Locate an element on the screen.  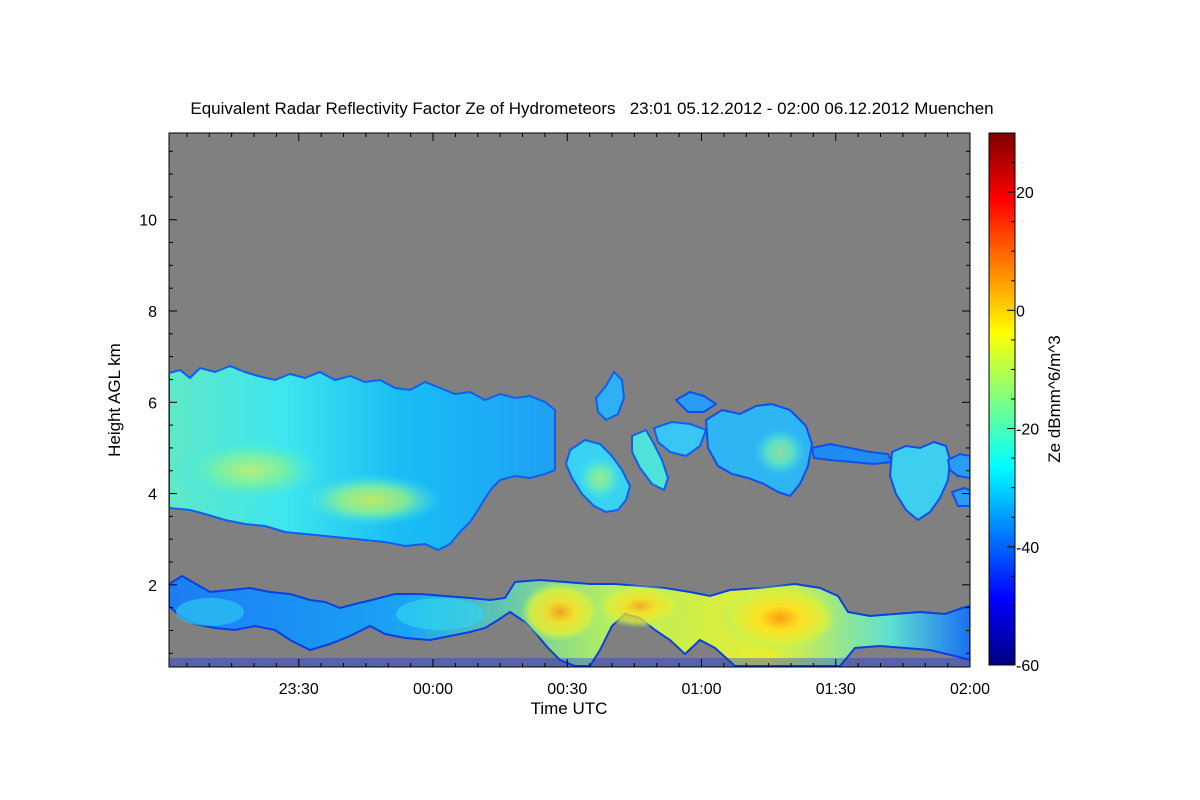
colorbar is located at coordinates (1002, 399).